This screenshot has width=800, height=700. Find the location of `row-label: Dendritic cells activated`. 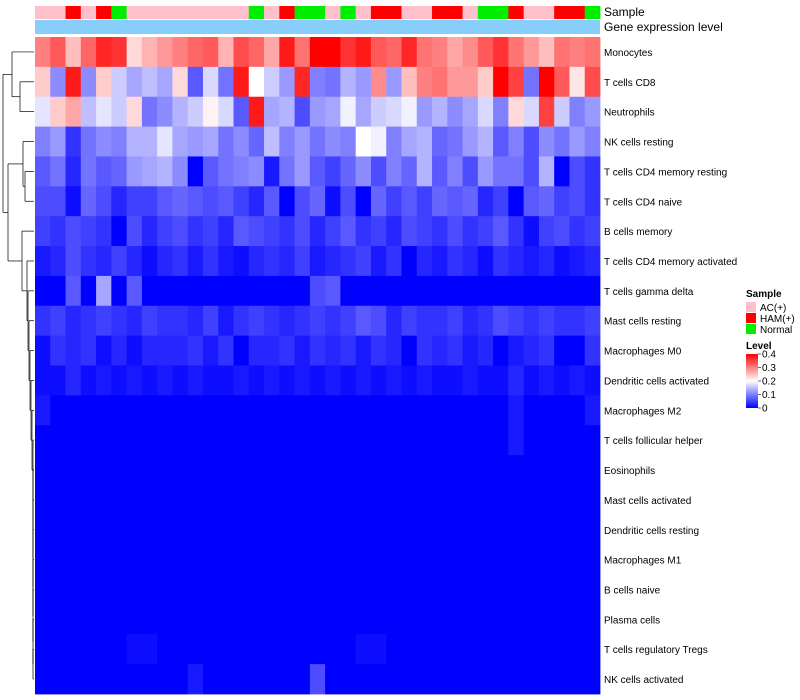

row-label: Dendritic cells activated is located at coordinates (656, 381).